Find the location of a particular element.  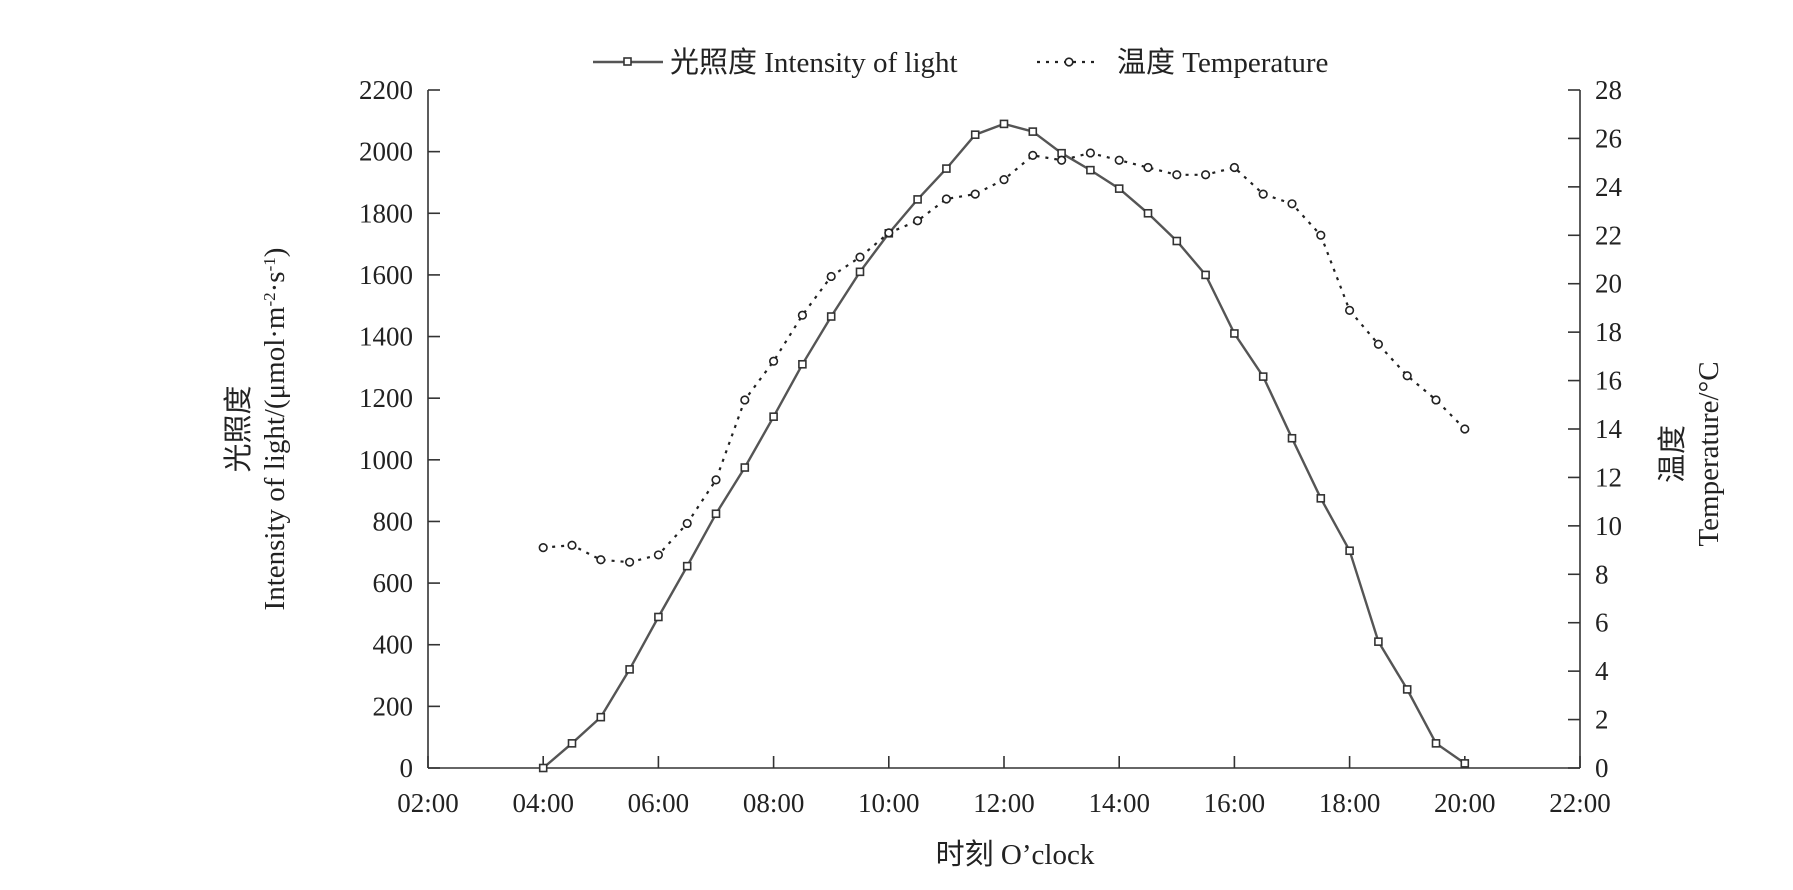

legend: 光照度 Intensity of light 温度 Temperature is located at coordinates (960, 62).